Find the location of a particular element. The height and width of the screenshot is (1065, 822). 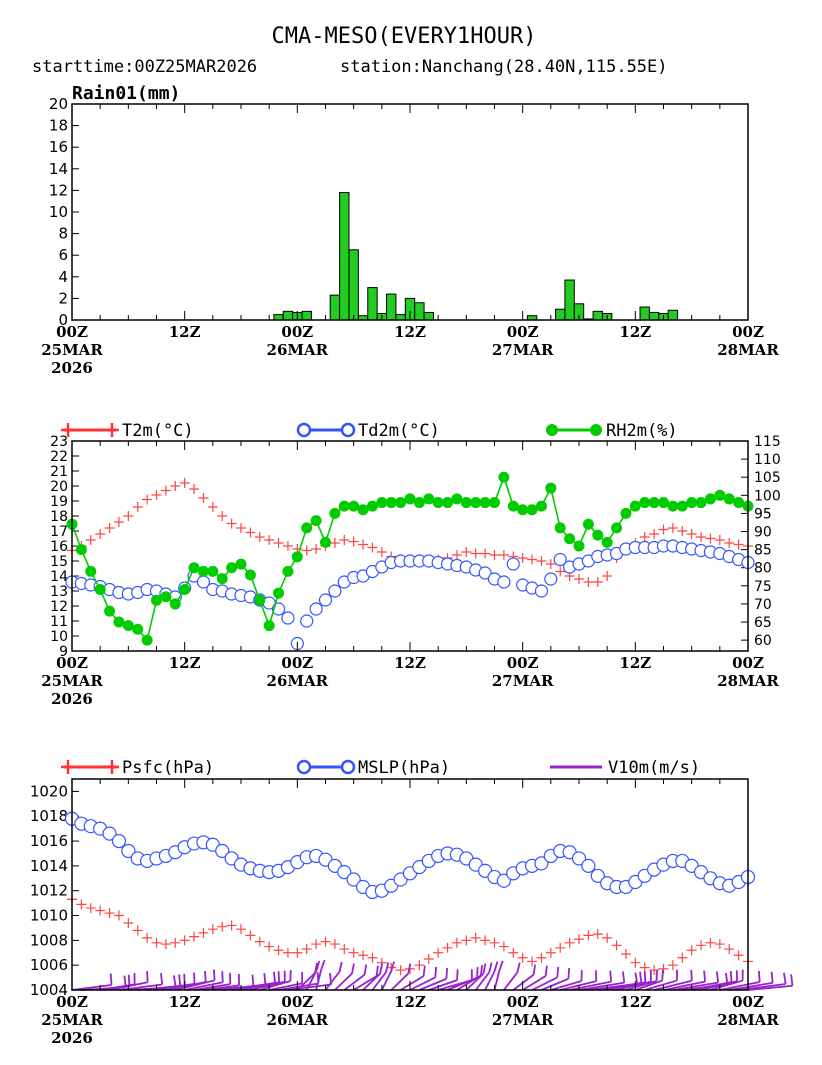

rh-y2-label: 65 is located at coordinates (763, 623).